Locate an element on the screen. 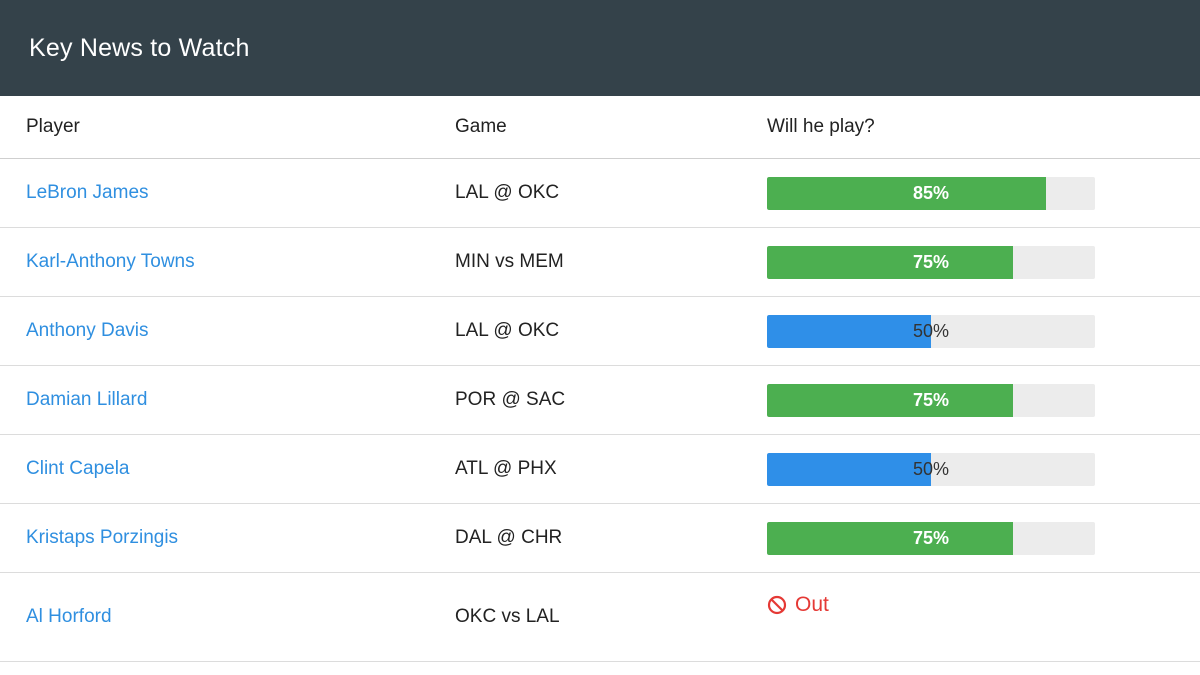 The width and height of the screenshot is (1200, 675). play-probability-label: 85% is located at coordinates (931, 192).